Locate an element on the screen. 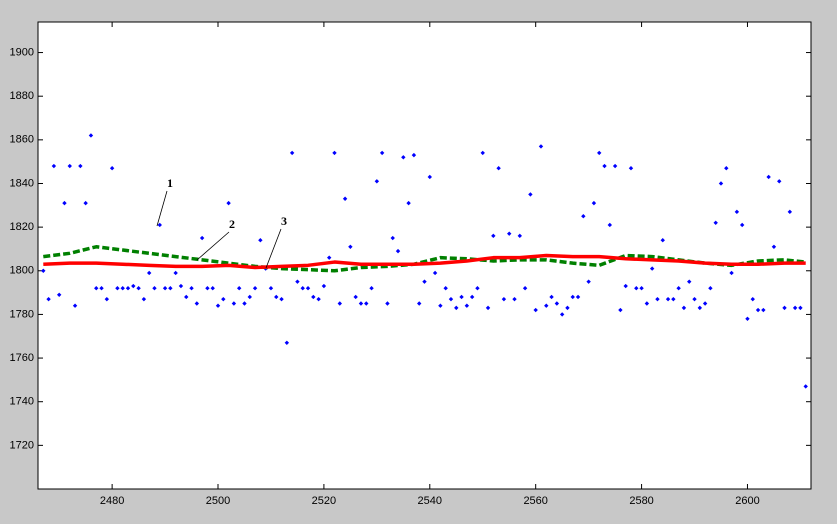 The height and width of the screenshot is (524, 837). y-tick-label: 1720 is located at coordinates (22, 445).